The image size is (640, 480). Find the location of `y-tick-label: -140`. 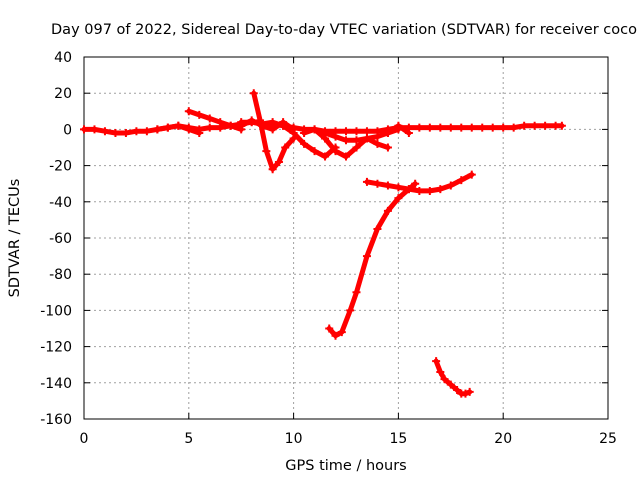

y-tick-label: -140 is located at coordinates (56, 384).